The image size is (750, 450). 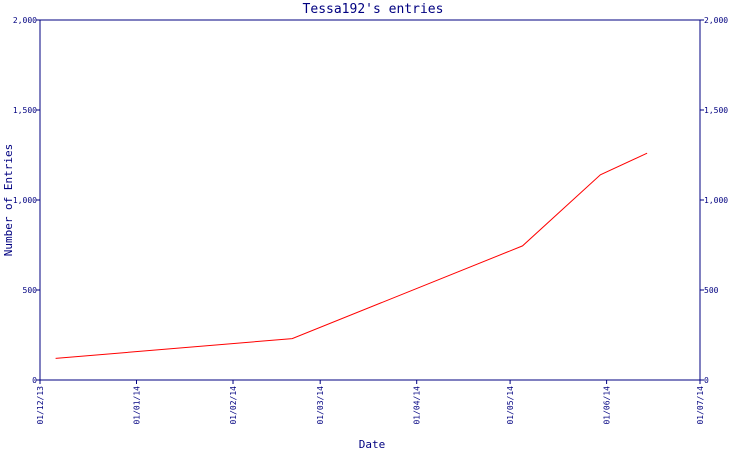 I want to click on y-tick-label-right: 1,500, so click(x=716, y=110).